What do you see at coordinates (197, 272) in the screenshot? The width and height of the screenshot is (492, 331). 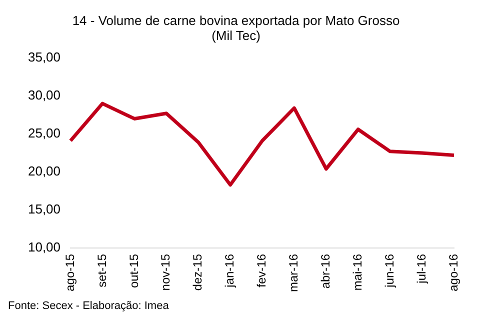 I see `x-tick-label: dez-15` at bounding box center [197, 272].